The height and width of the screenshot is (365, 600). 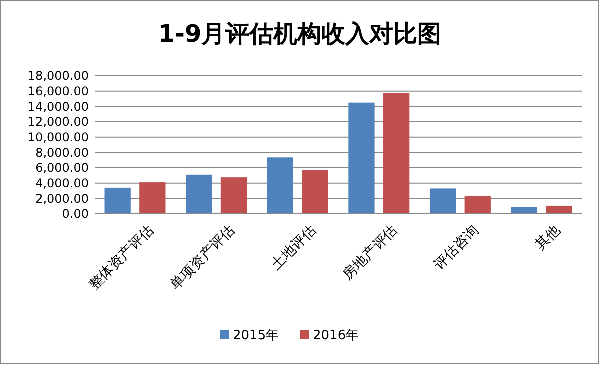 I want to click on chart-title: 1-9月评估机构收入对比图, so click(x=300, y=34).